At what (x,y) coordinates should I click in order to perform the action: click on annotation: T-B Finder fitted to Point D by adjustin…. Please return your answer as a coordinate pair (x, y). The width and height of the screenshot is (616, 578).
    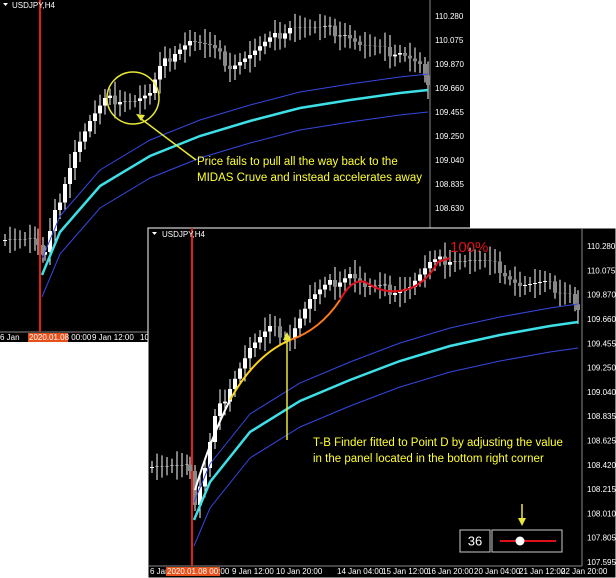
    Looking at the image, I should click on (438, 443).